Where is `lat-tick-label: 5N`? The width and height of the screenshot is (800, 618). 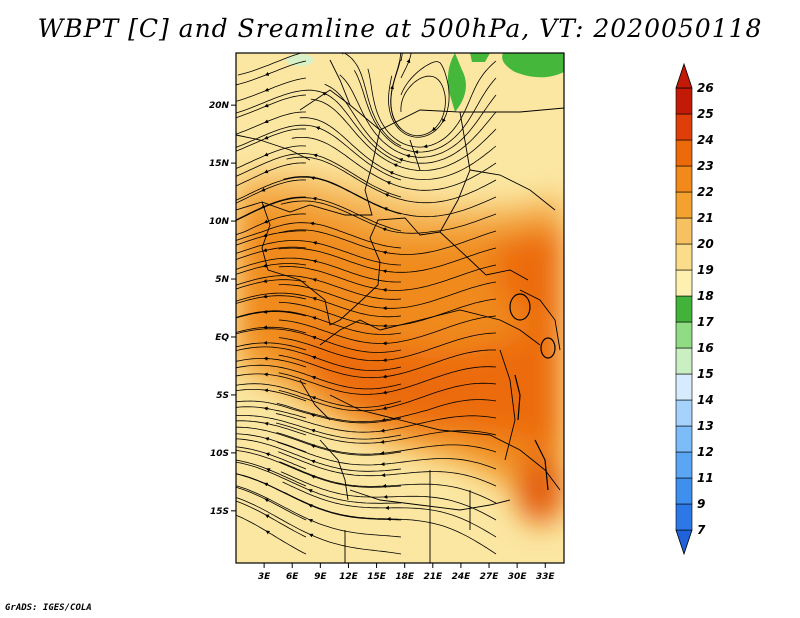
lat-tick-label: 5N is located at coordinates (222, 280).